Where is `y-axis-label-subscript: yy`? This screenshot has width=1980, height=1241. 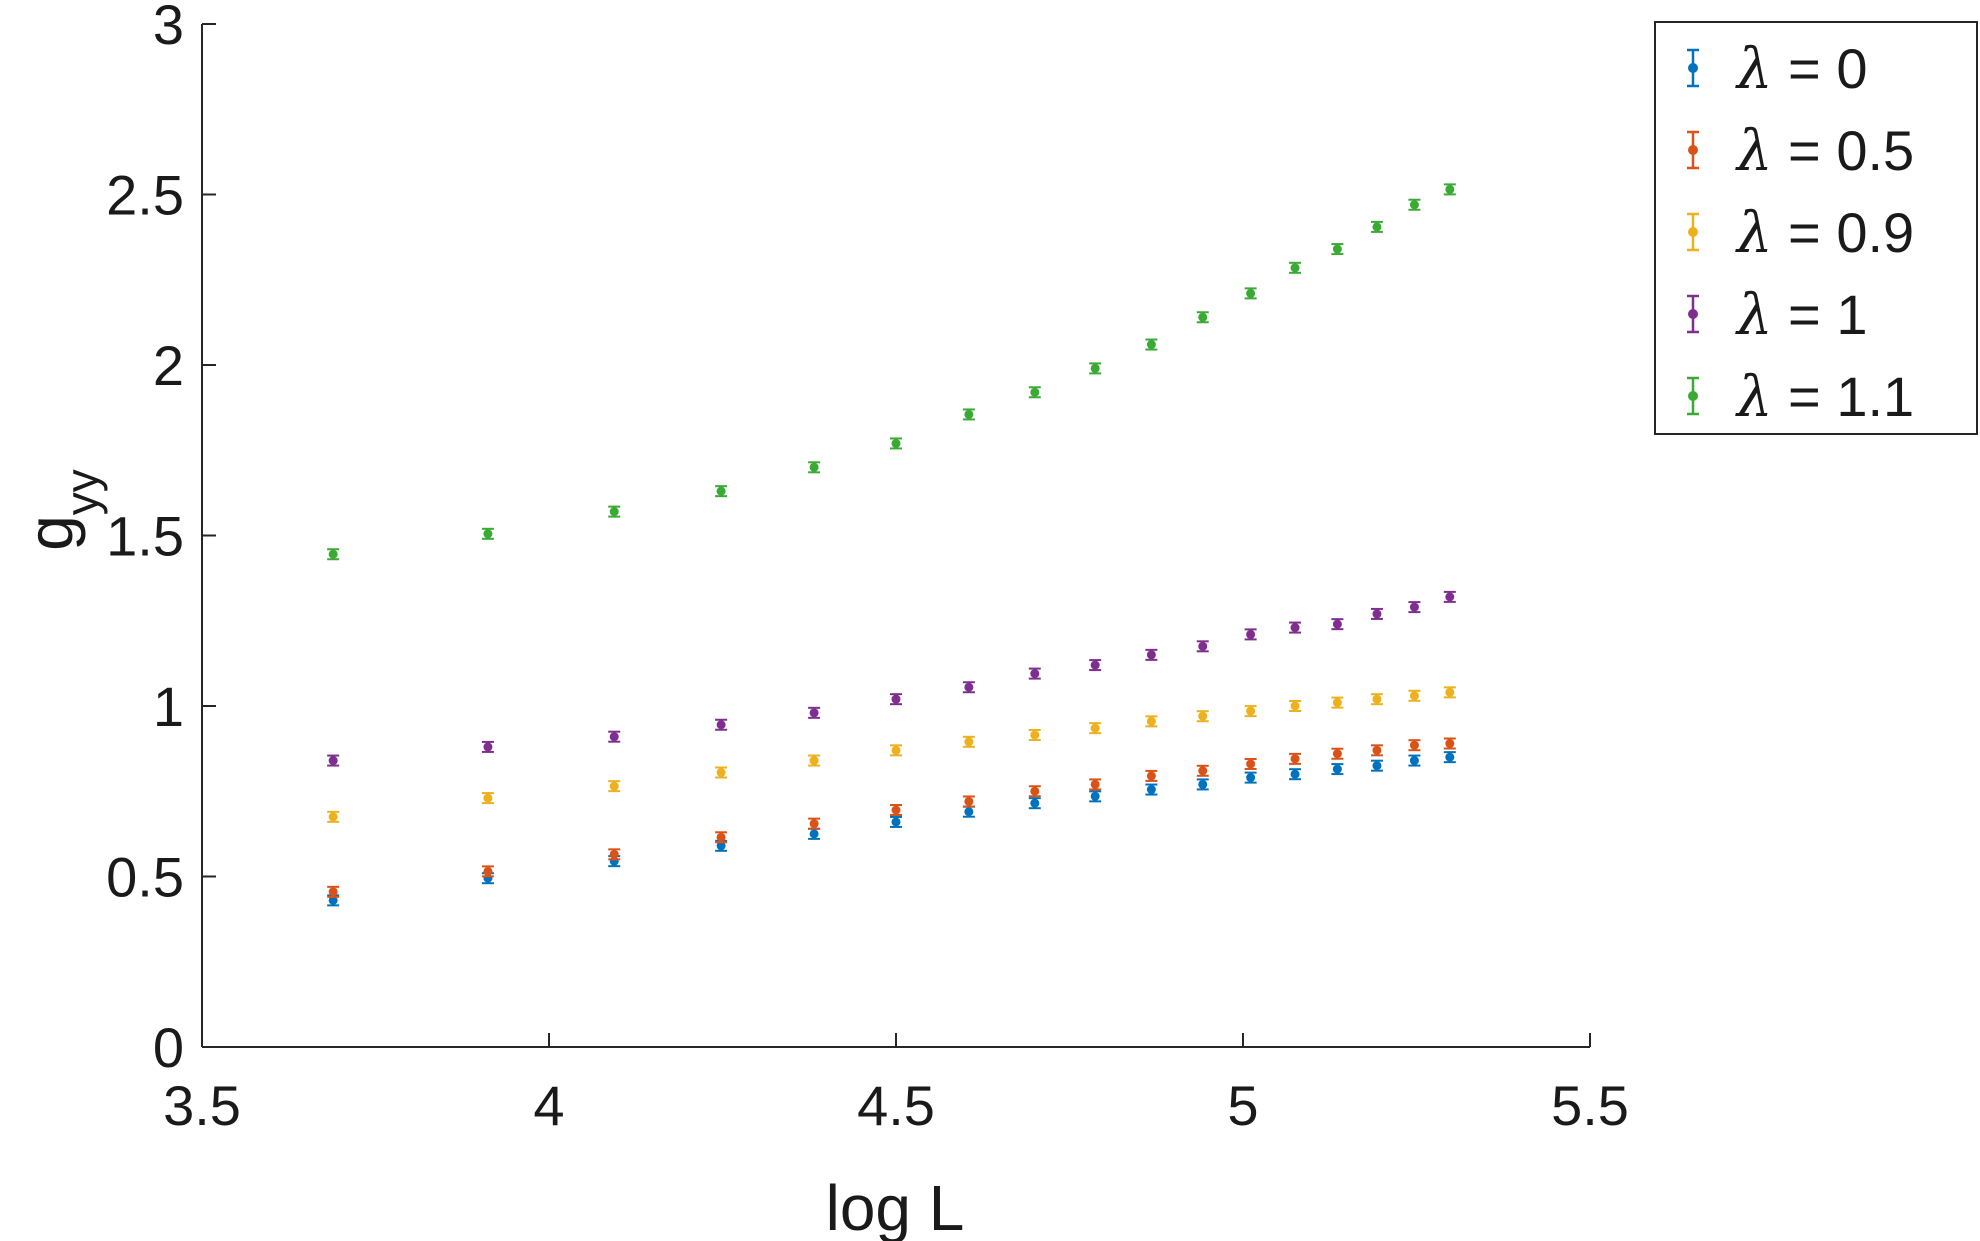
y-axis-label-subscript: yy is located at coordinates (82, 492).